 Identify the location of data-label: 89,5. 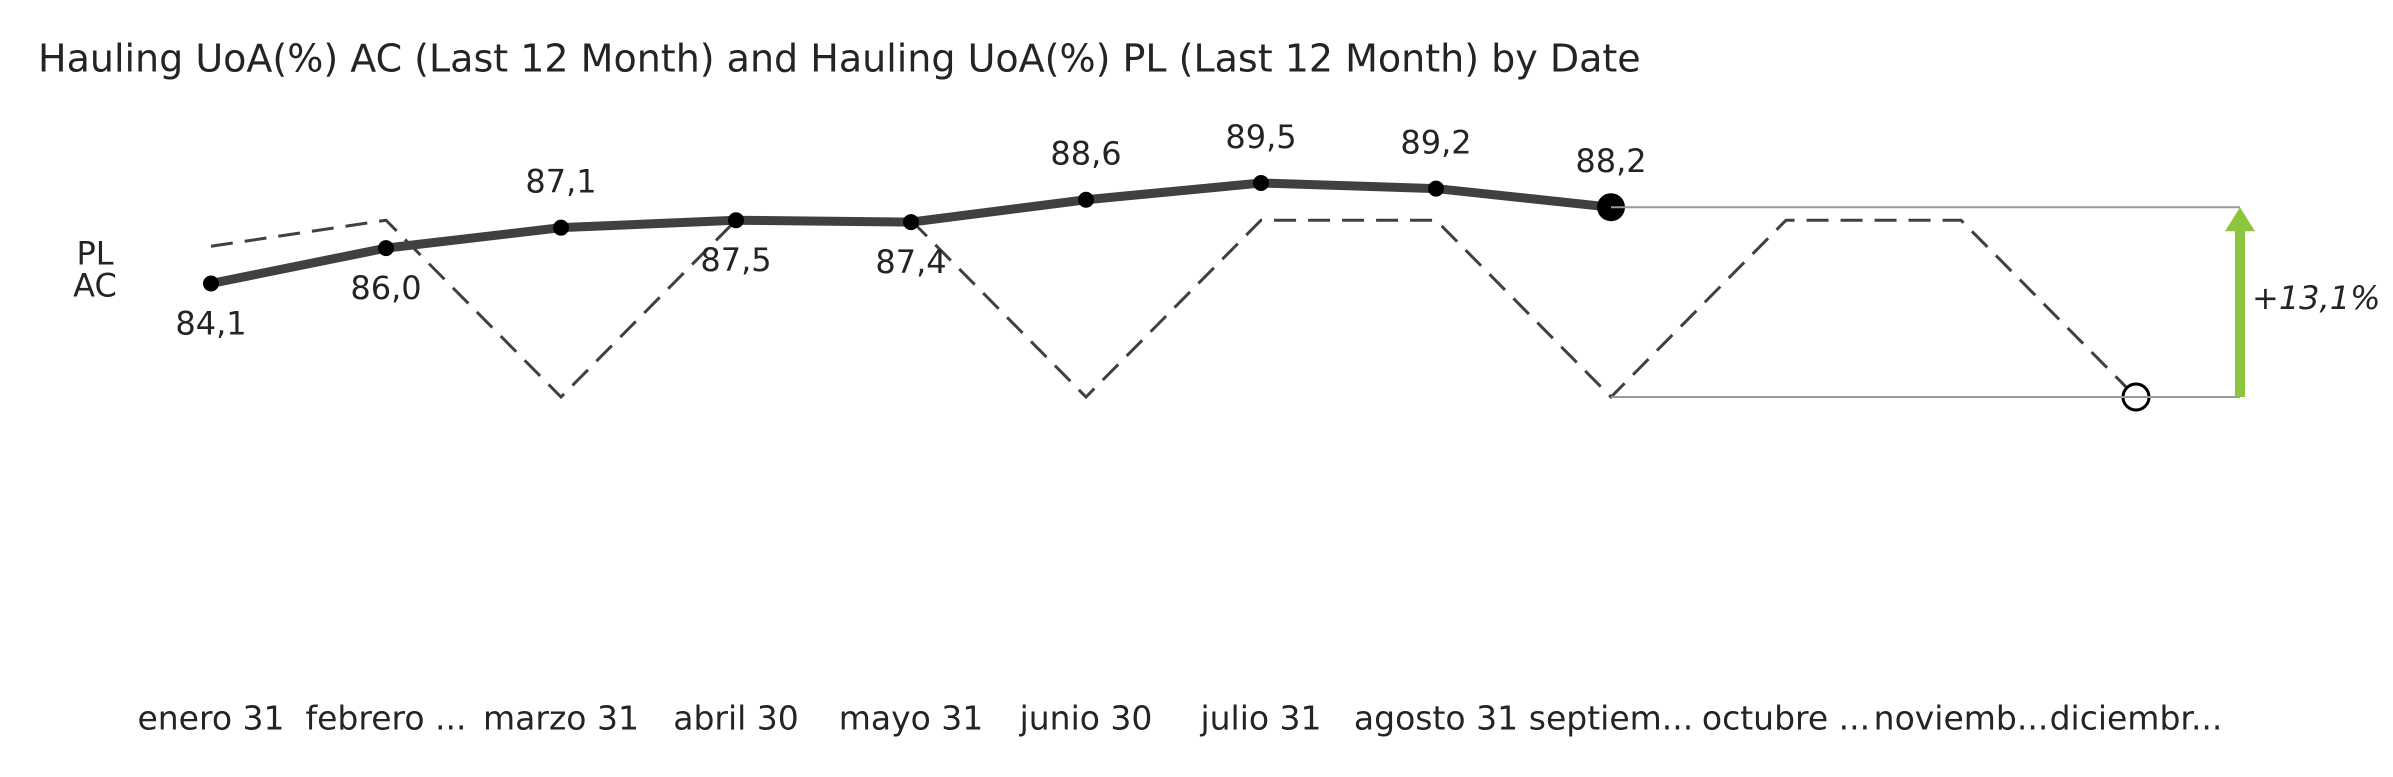
(1260, 137).